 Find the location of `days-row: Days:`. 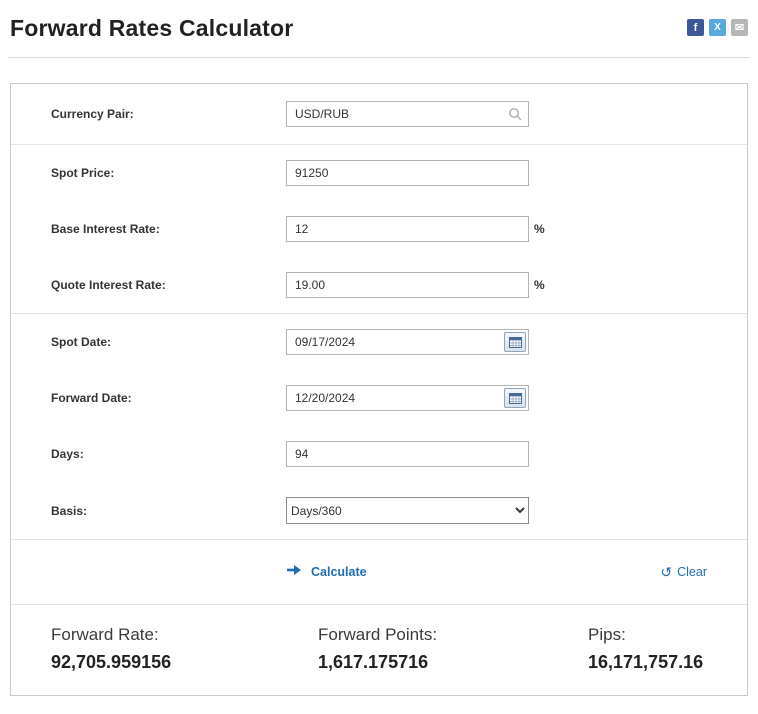

days-row: Days: is located at coordinates (379, 454).